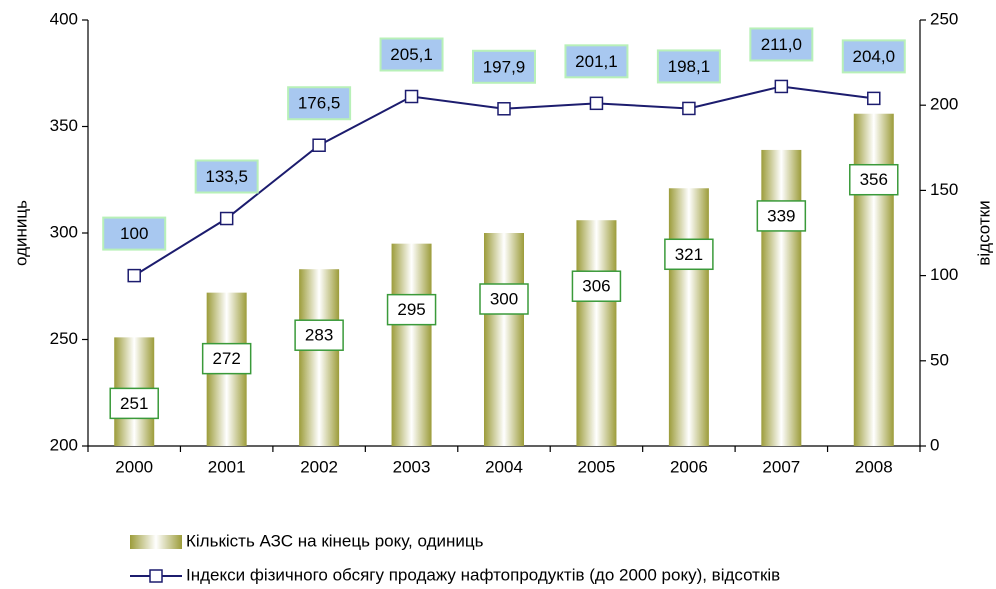  I want to click on line-label: 201,1, so click(596, 61).